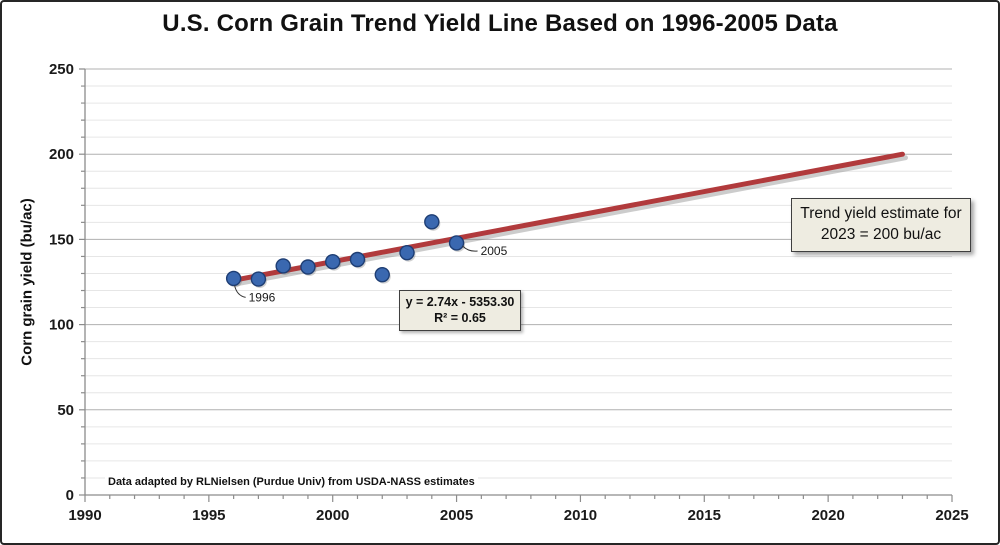 This screenshot has height=545, width=1000. What do you see at coordinates (61, 69) in the screenshot?
I see `y-tick-label: 250` at bounding box center [61, 69].